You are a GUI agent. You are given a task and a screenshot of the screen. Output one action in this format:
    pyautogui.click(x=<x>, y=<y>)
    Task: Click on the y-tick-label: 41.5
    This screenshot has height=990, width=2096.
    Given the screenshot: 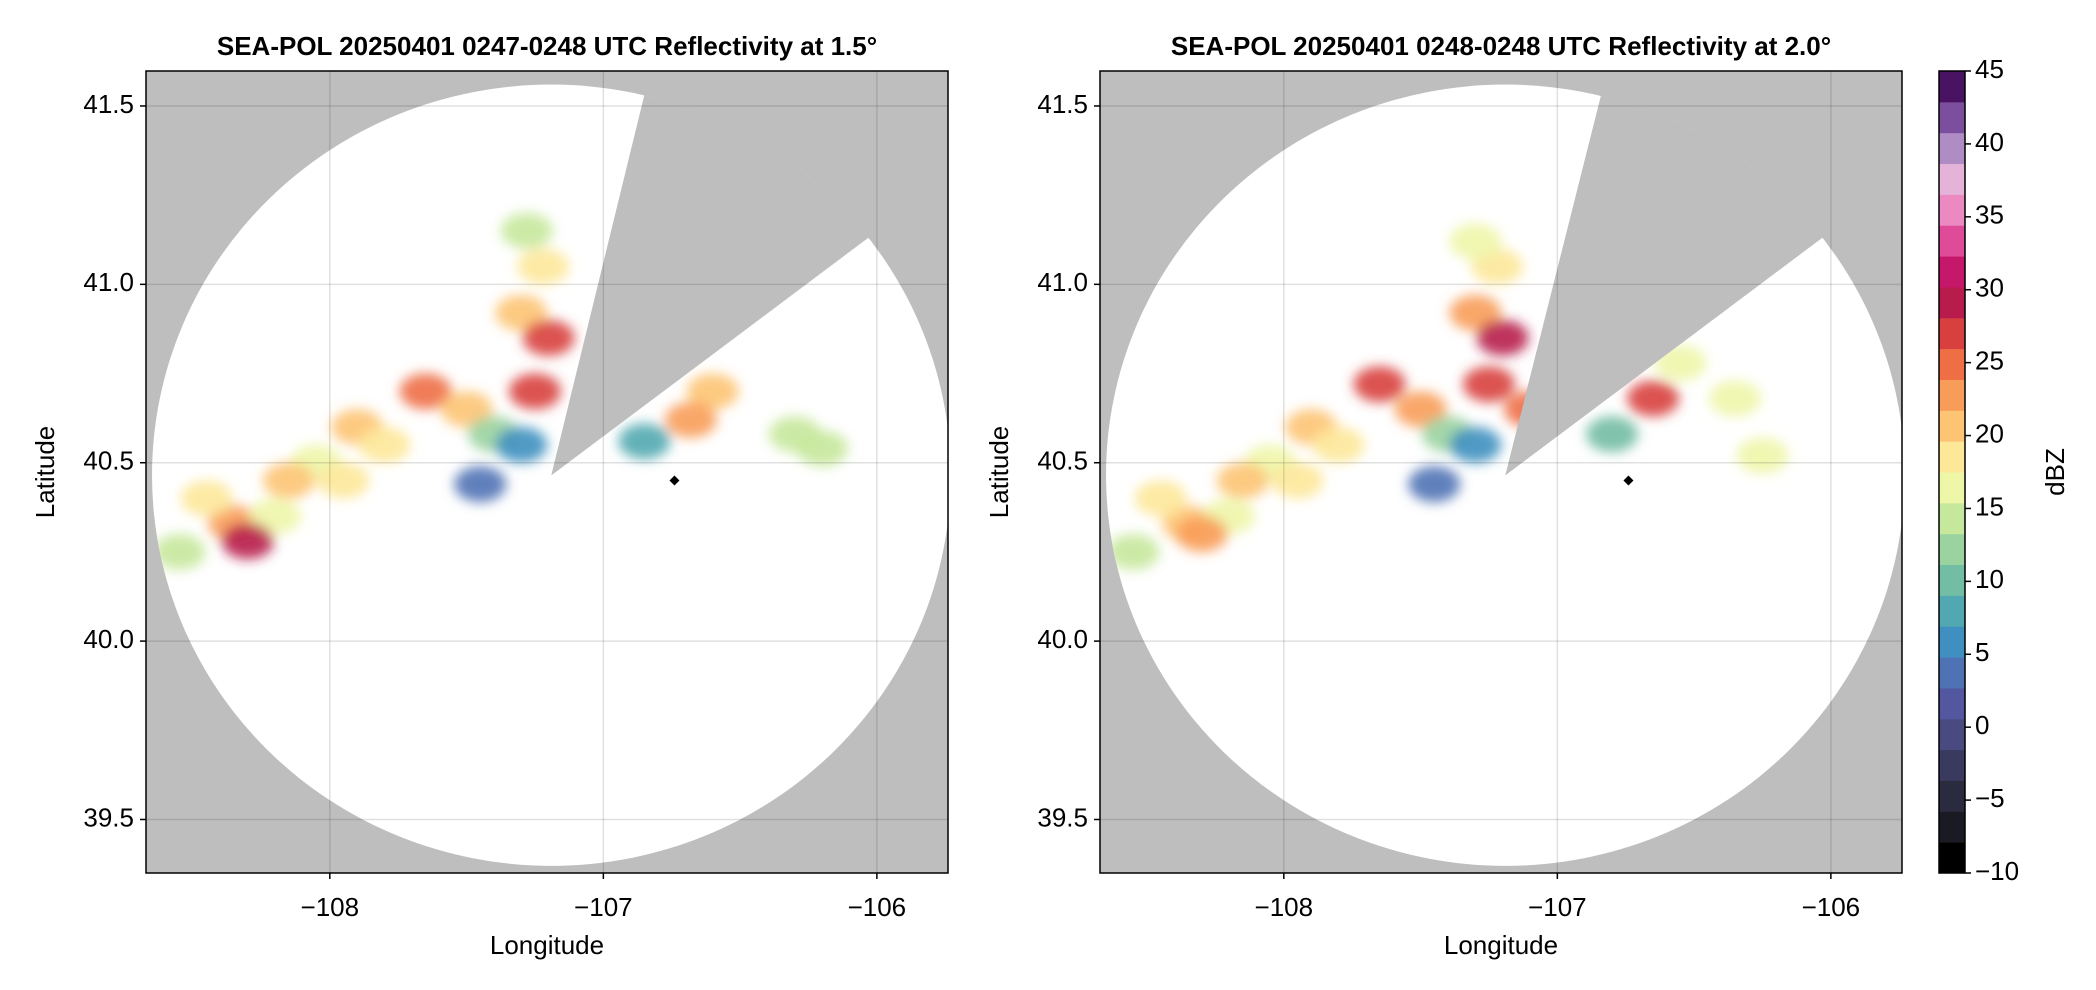 What is the action you would take?
    pyautogui.click(x=1062, y=104)
    